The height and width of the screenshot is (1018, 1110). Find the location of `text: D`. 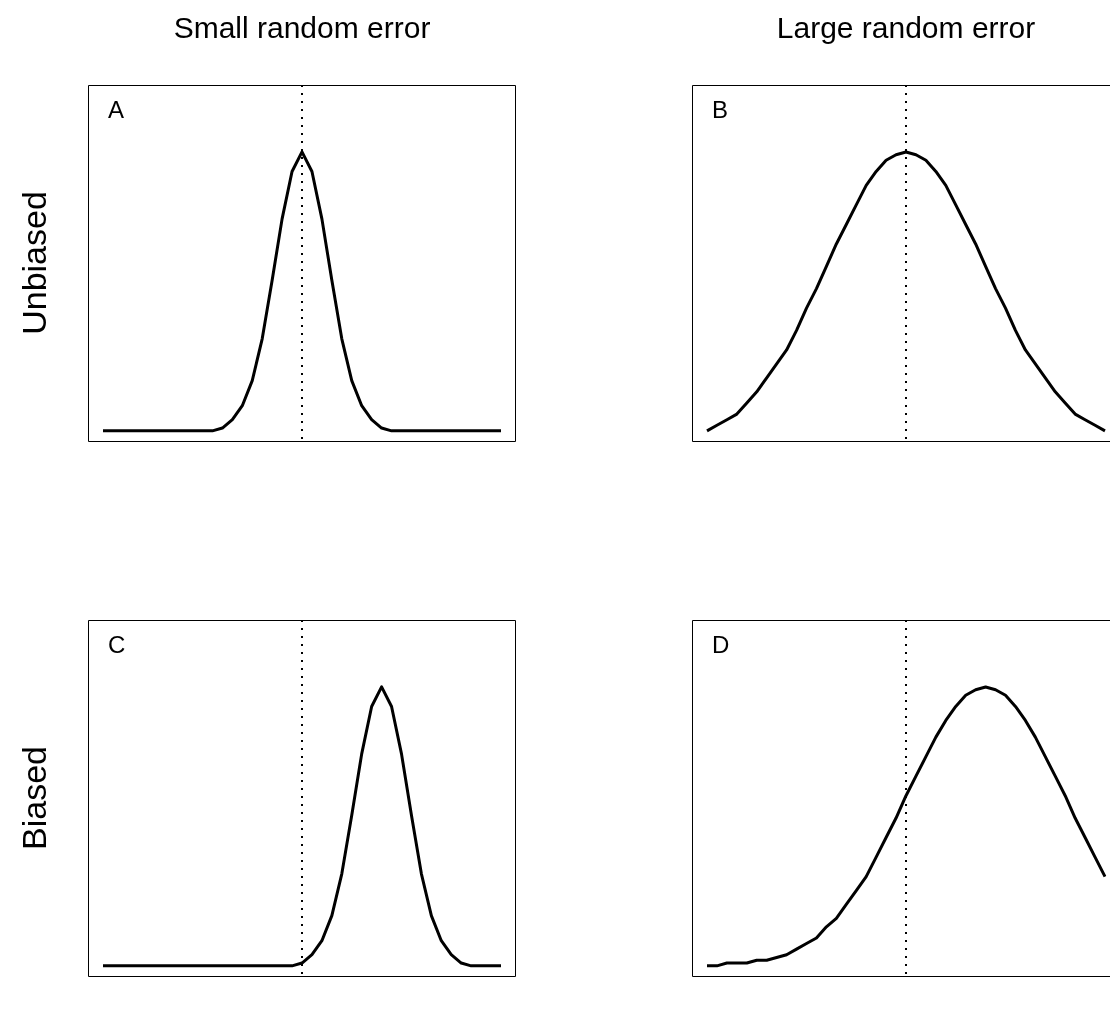

text: D is located at coordinates (721, 644).